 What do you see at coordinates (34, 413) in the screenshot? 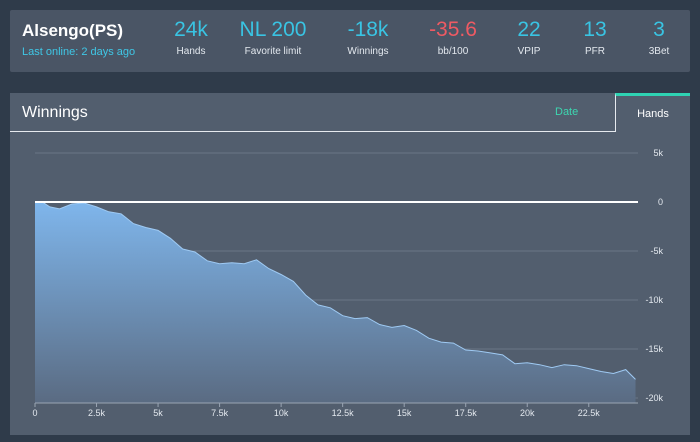
I see `x-tick-label: 0` at bounding box center [34, 413].